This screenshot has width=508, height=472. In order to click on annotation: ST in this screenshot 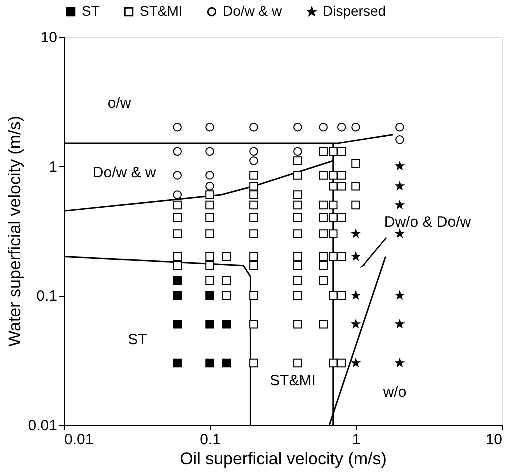, I will do `click(138, 339)`.